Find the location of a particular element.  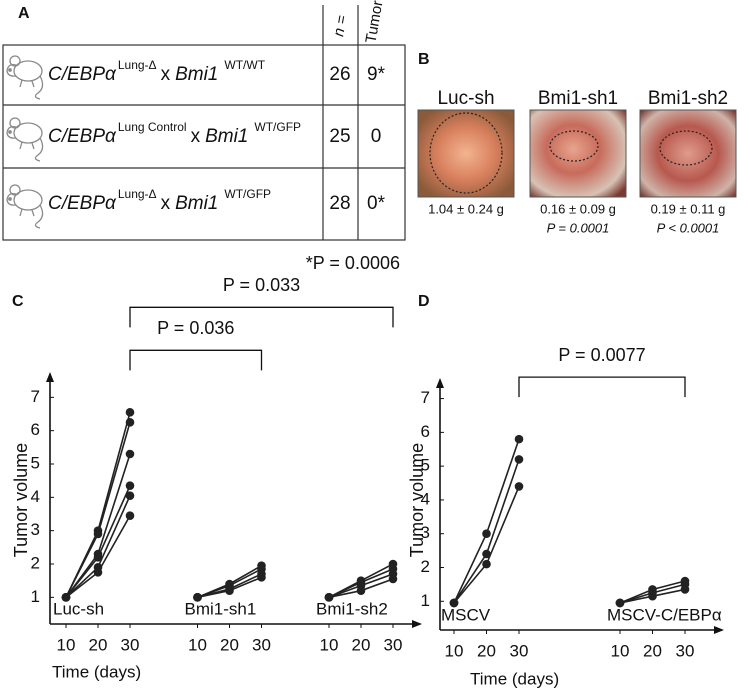

column-header: Tumor is located at coordinates (374, 22).